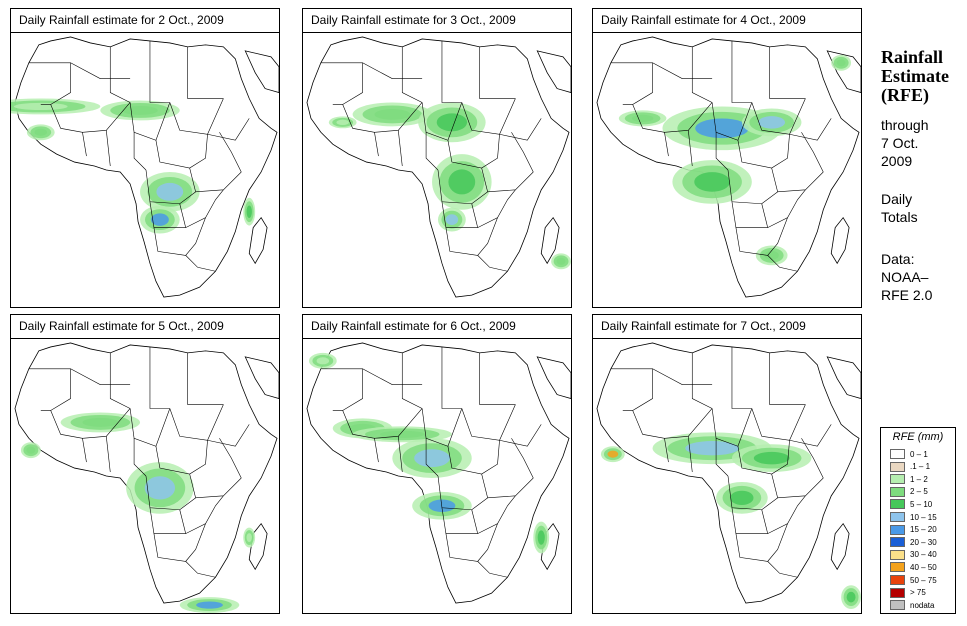  I want to click on panel-title: Daily Rainfall estimate for 6 Oct., 2009, so click(437, 327).